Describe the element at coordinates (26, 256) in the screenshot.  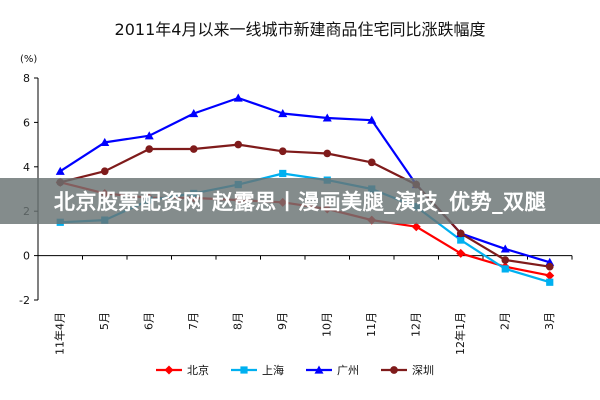
I see `y-tick-label: 0` at that location.